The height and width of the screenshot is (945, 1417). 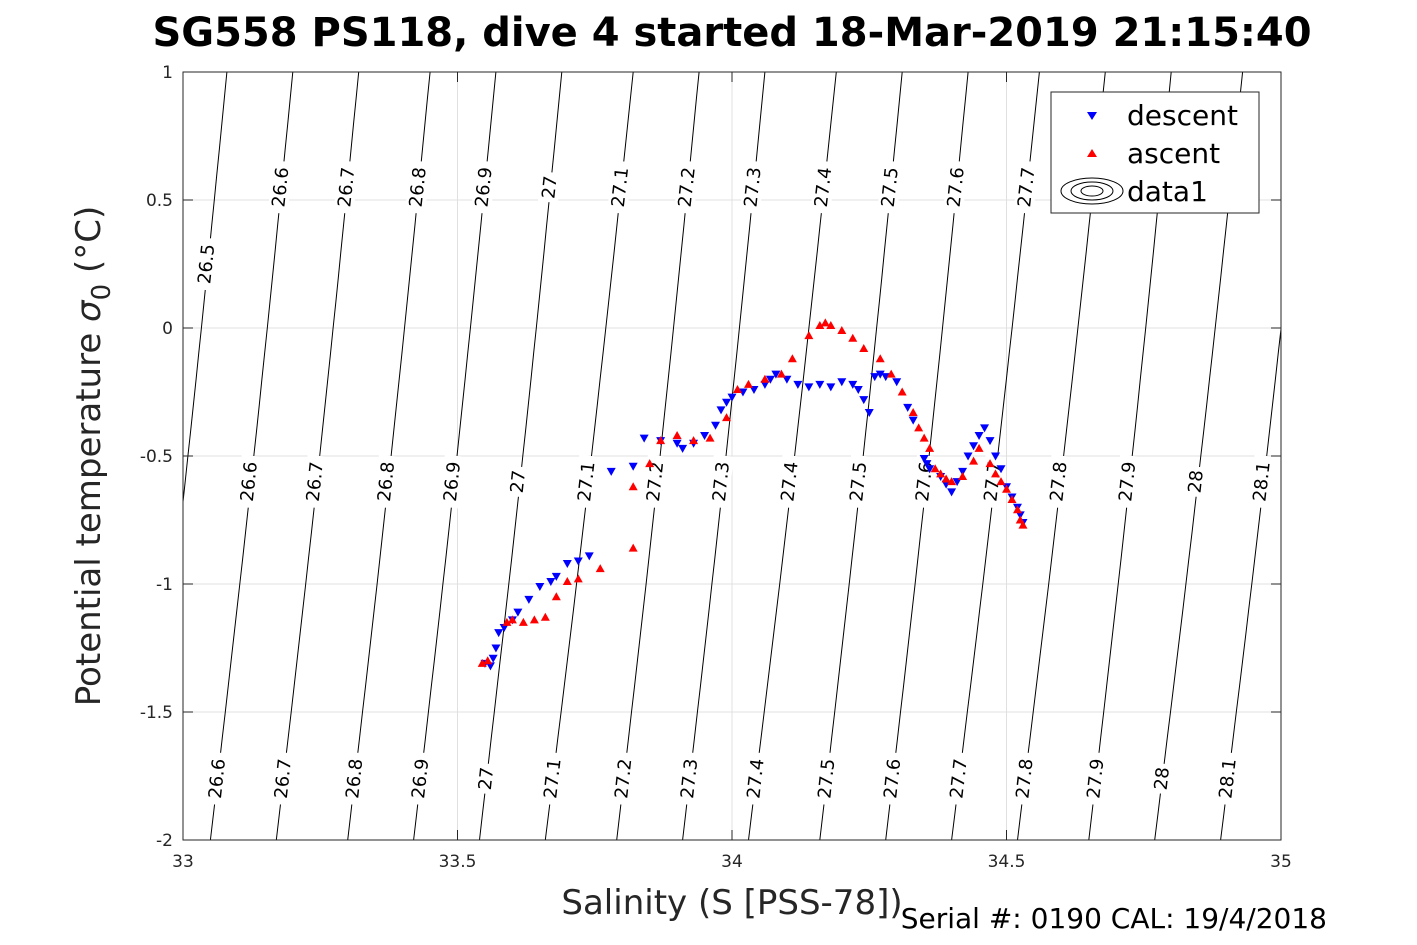 What do you see at coordinates (890, 187) in the screenshot?
I see `contour-label-0-9: 27.5` at bounding box center [890, 187].